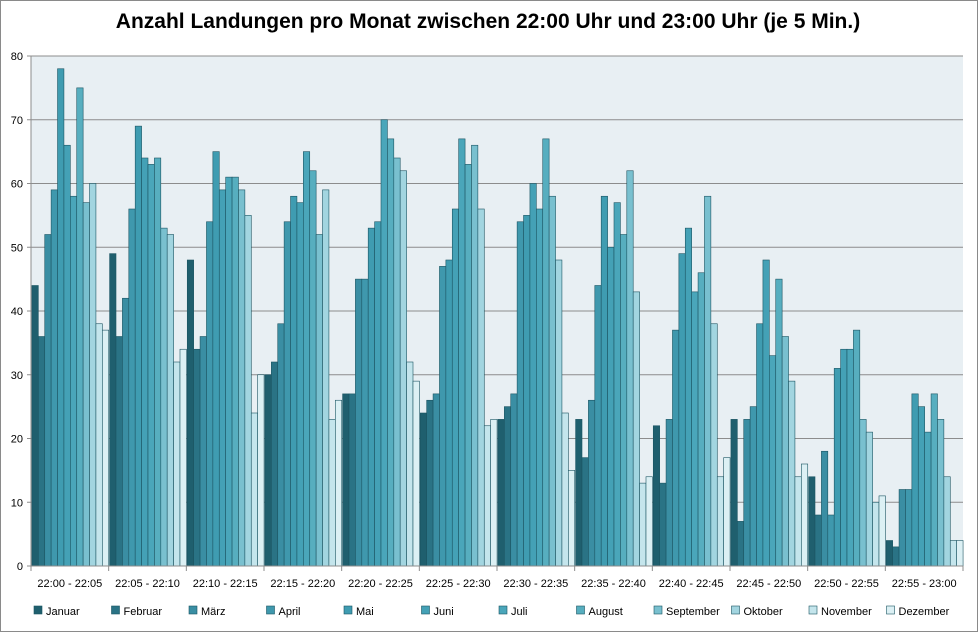 Image resolution: width=978 pixels, height=632 pixels. I want to click on legend-swatch-dezember, so click(890, 610).